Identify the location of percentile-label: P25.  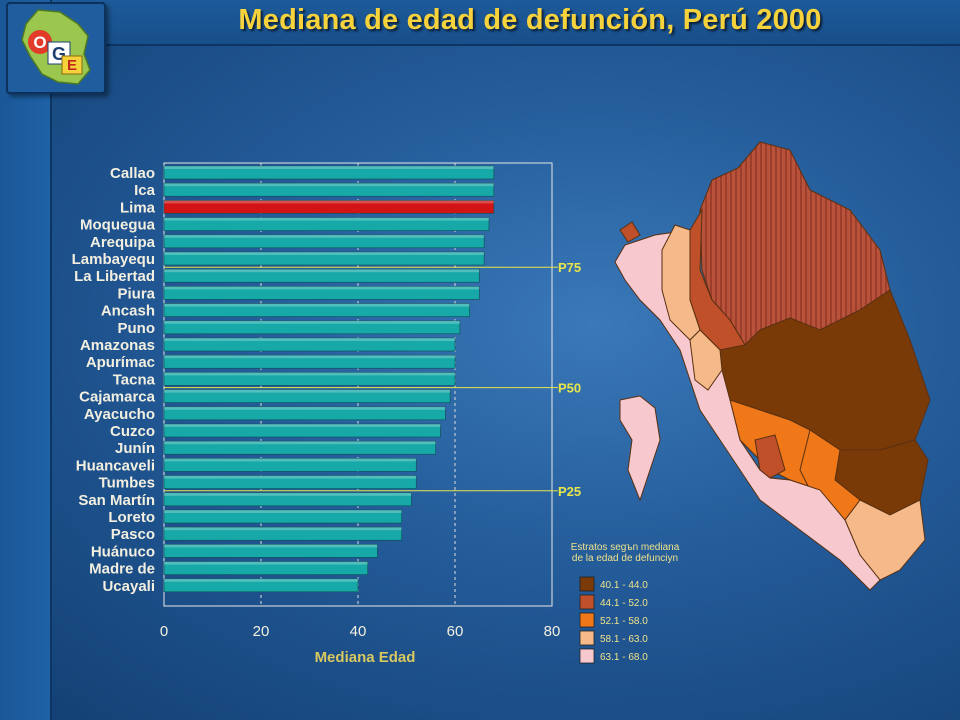
(569, 491).